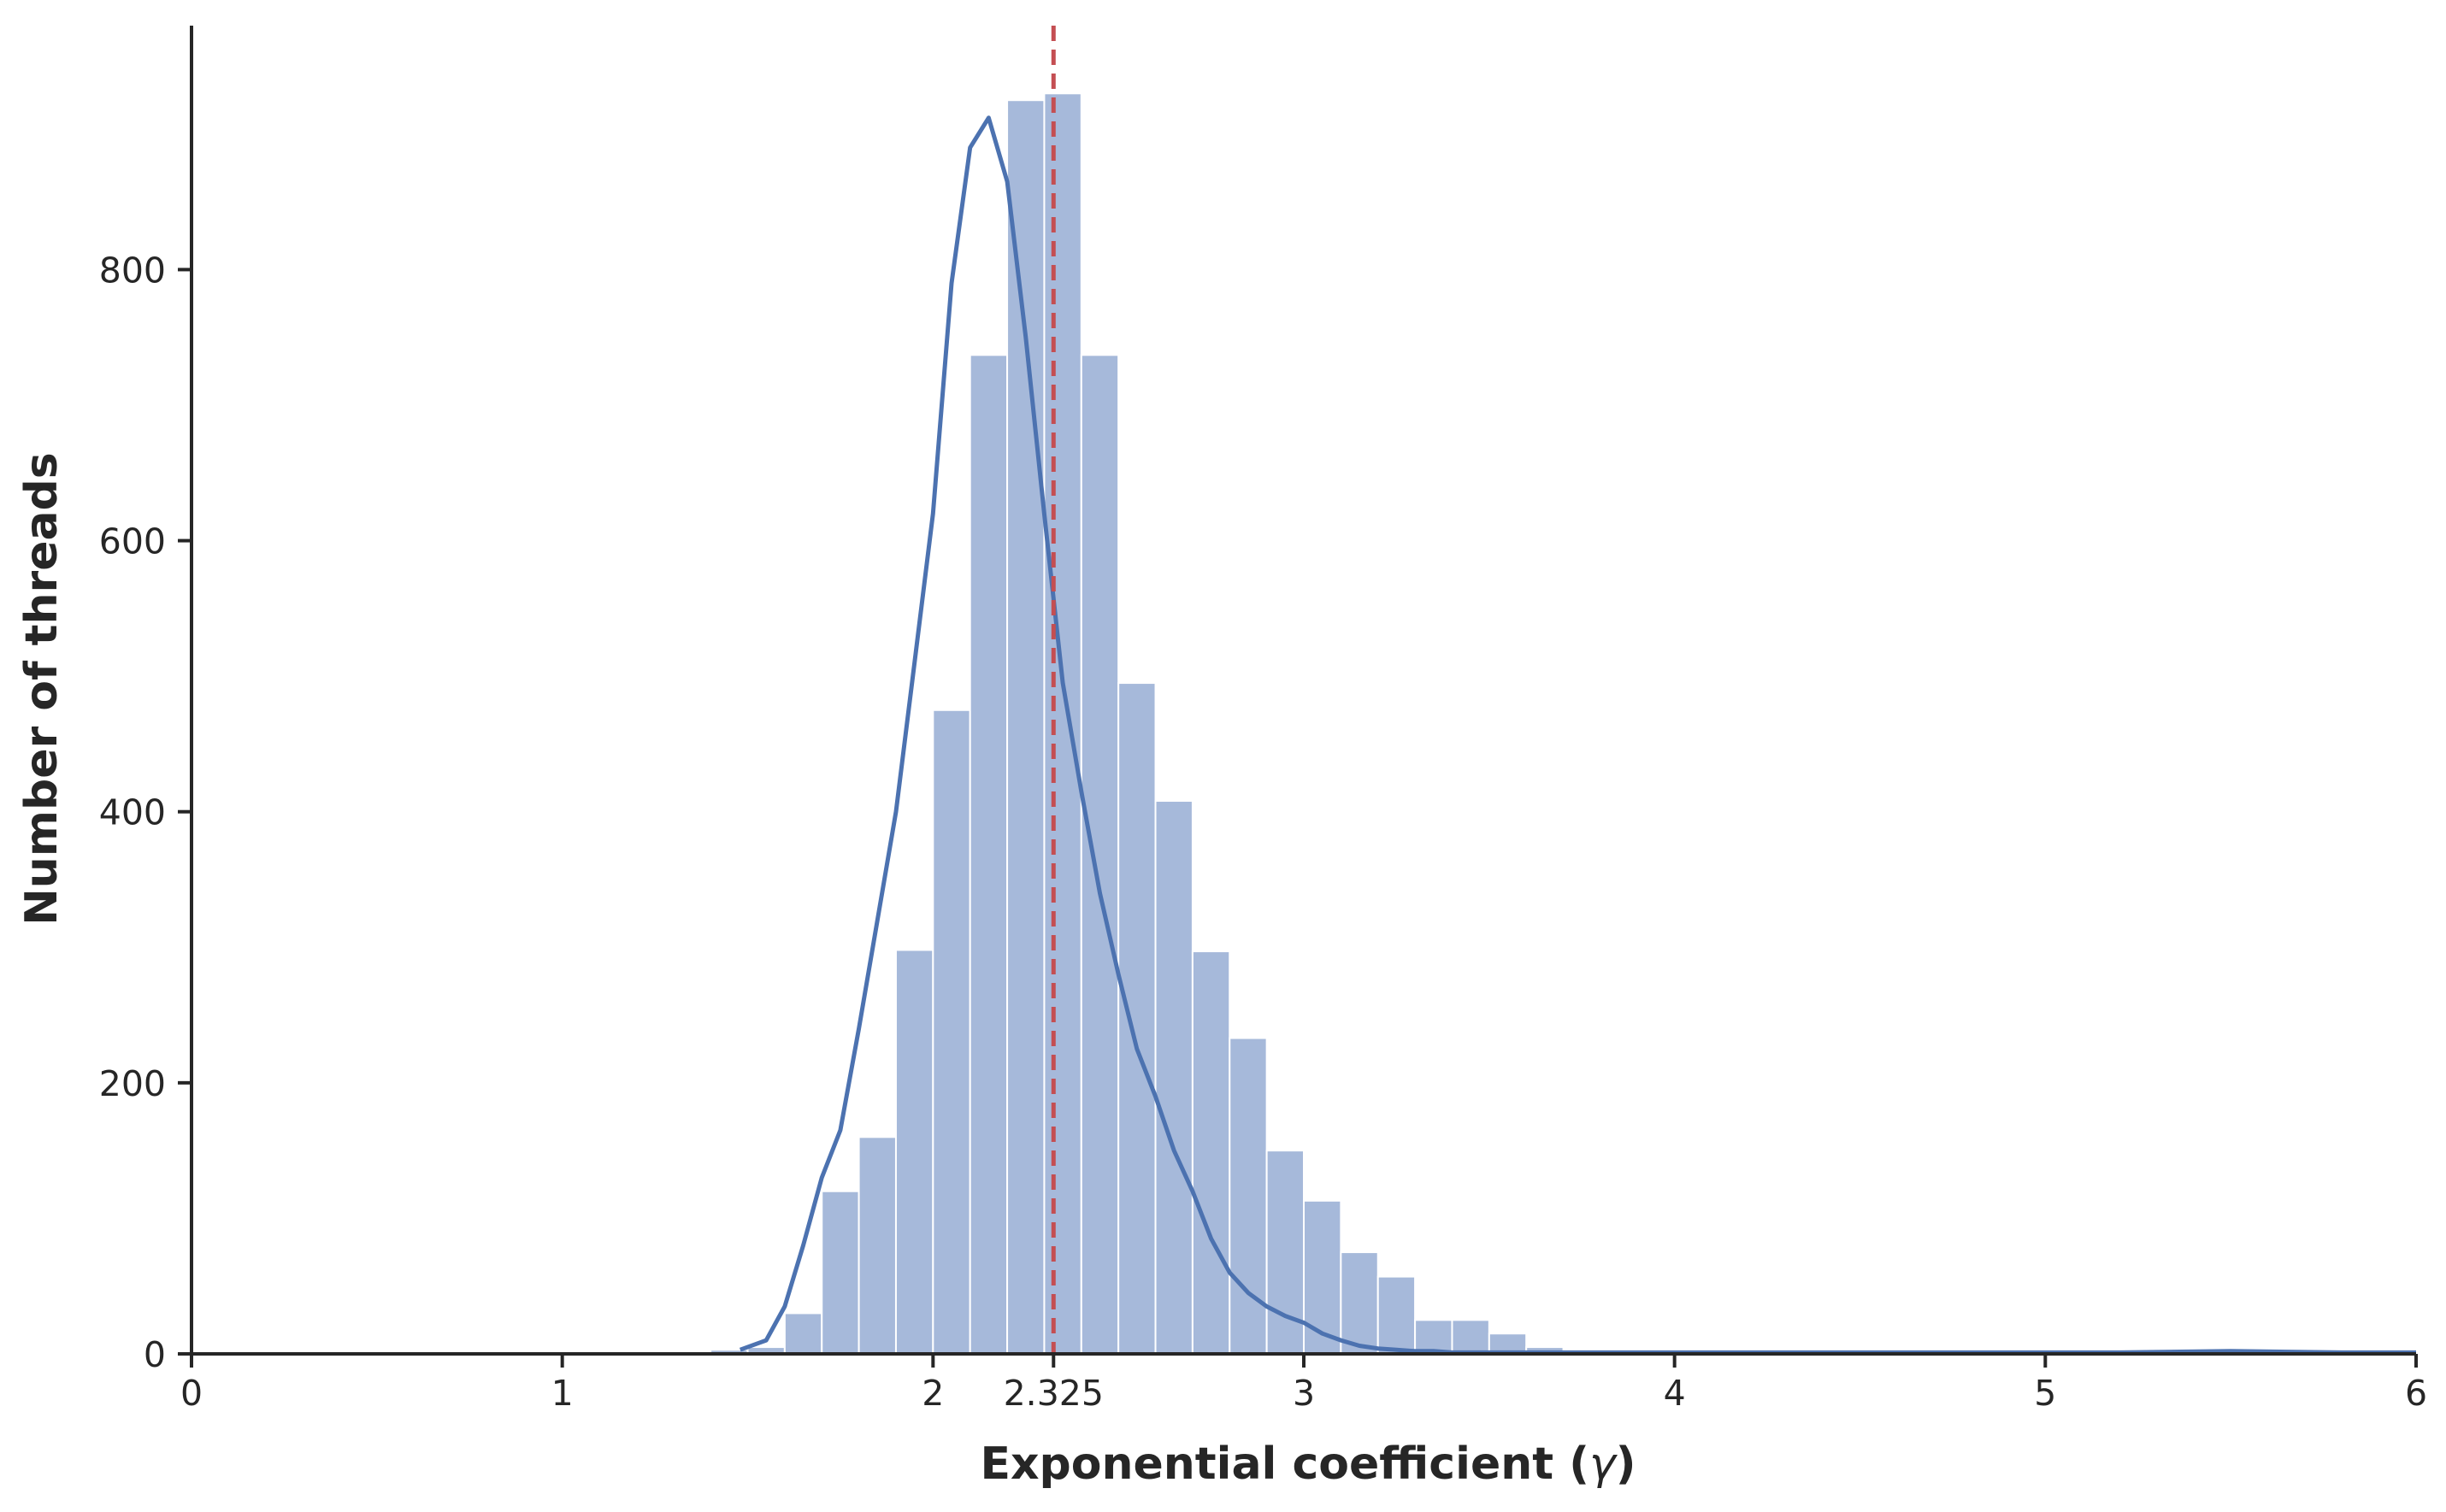 The width and height of the screenshot is (2446, 1512). I want to click on x-axis-label-symbol: γ, so click(1603, 1464).